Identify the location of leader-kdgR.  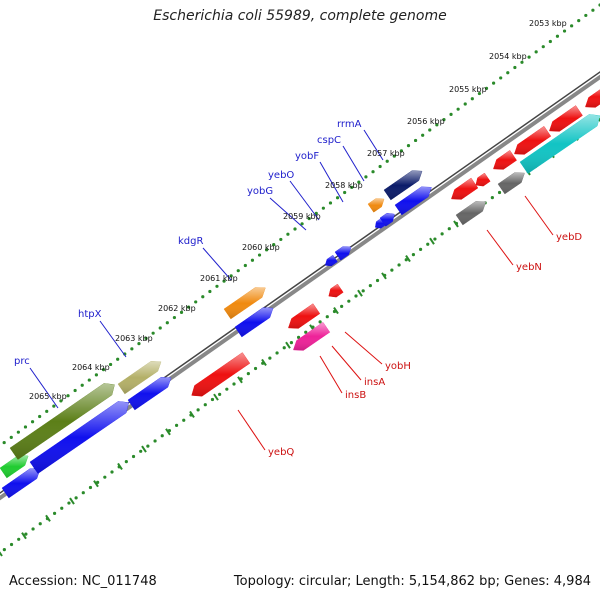
(217, 264).